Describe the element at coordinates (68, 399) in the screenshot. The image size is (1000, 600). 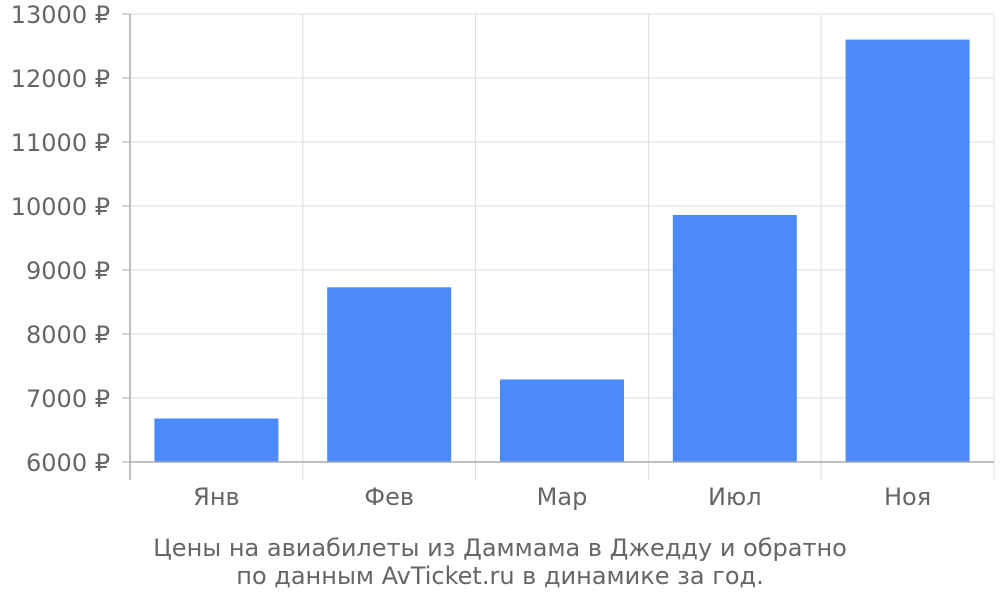
I see `y-tick-label: 7000 ₽` at that location.